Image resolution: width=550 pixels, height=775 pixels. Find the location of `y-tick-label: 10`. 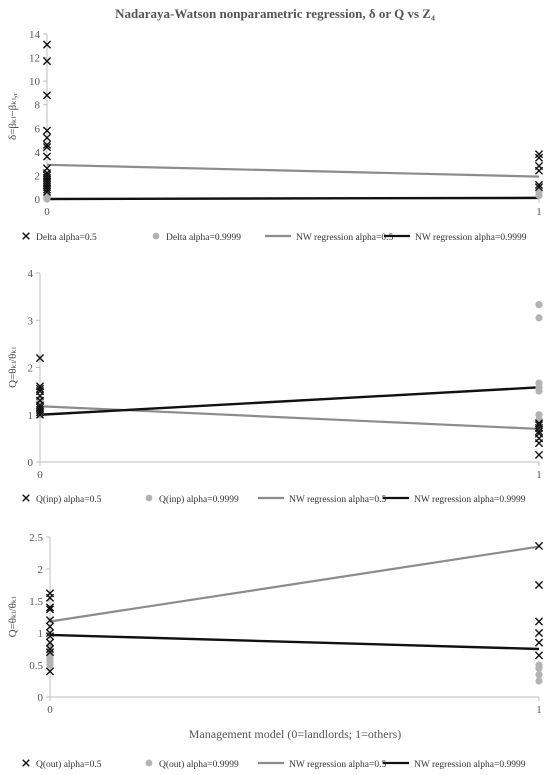

y-tick-label: 10 is located at coordinates (35, 82).